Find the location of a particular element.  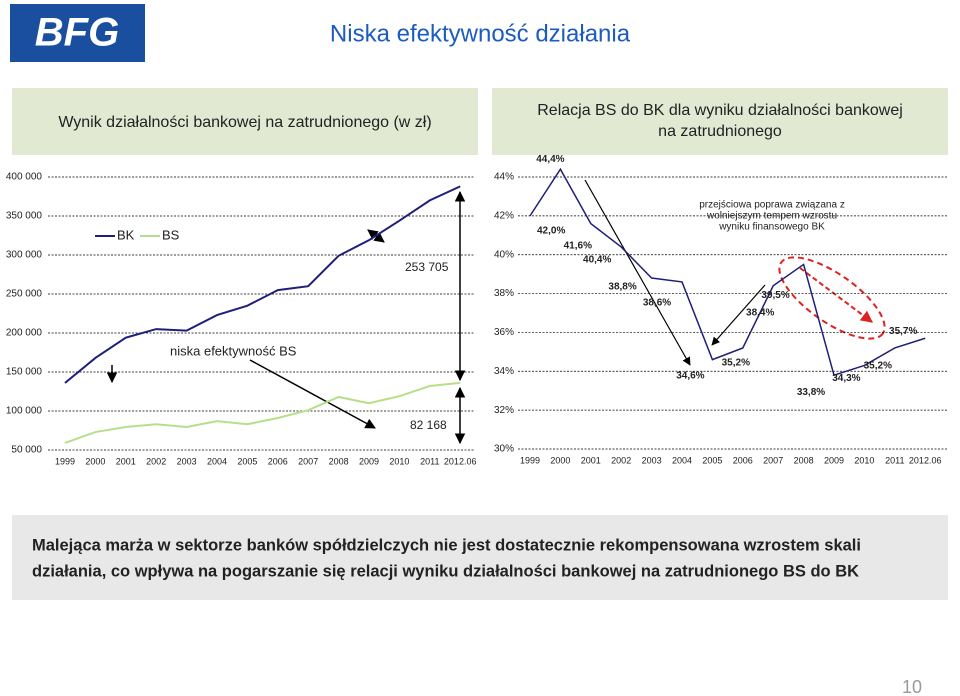

left-title-box is located at coordinates (245, 121).